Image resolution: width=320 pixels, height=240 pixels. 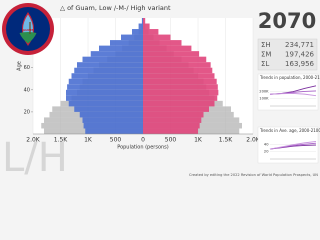 What do you see at coordinates (264, 99) in the screenshot?
I see `y-tick-label: 100K` at bounding box center [264, 99].